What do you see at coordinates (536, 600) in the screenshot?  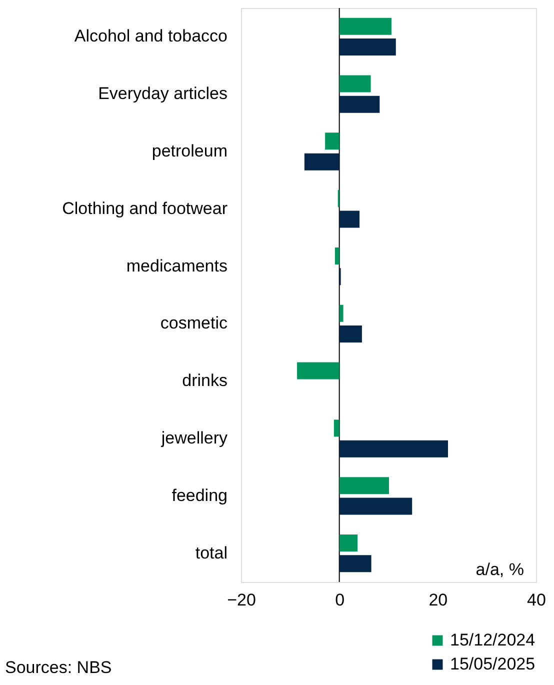 I see `x-tick-label: 40` at bounding box center [536, 600].